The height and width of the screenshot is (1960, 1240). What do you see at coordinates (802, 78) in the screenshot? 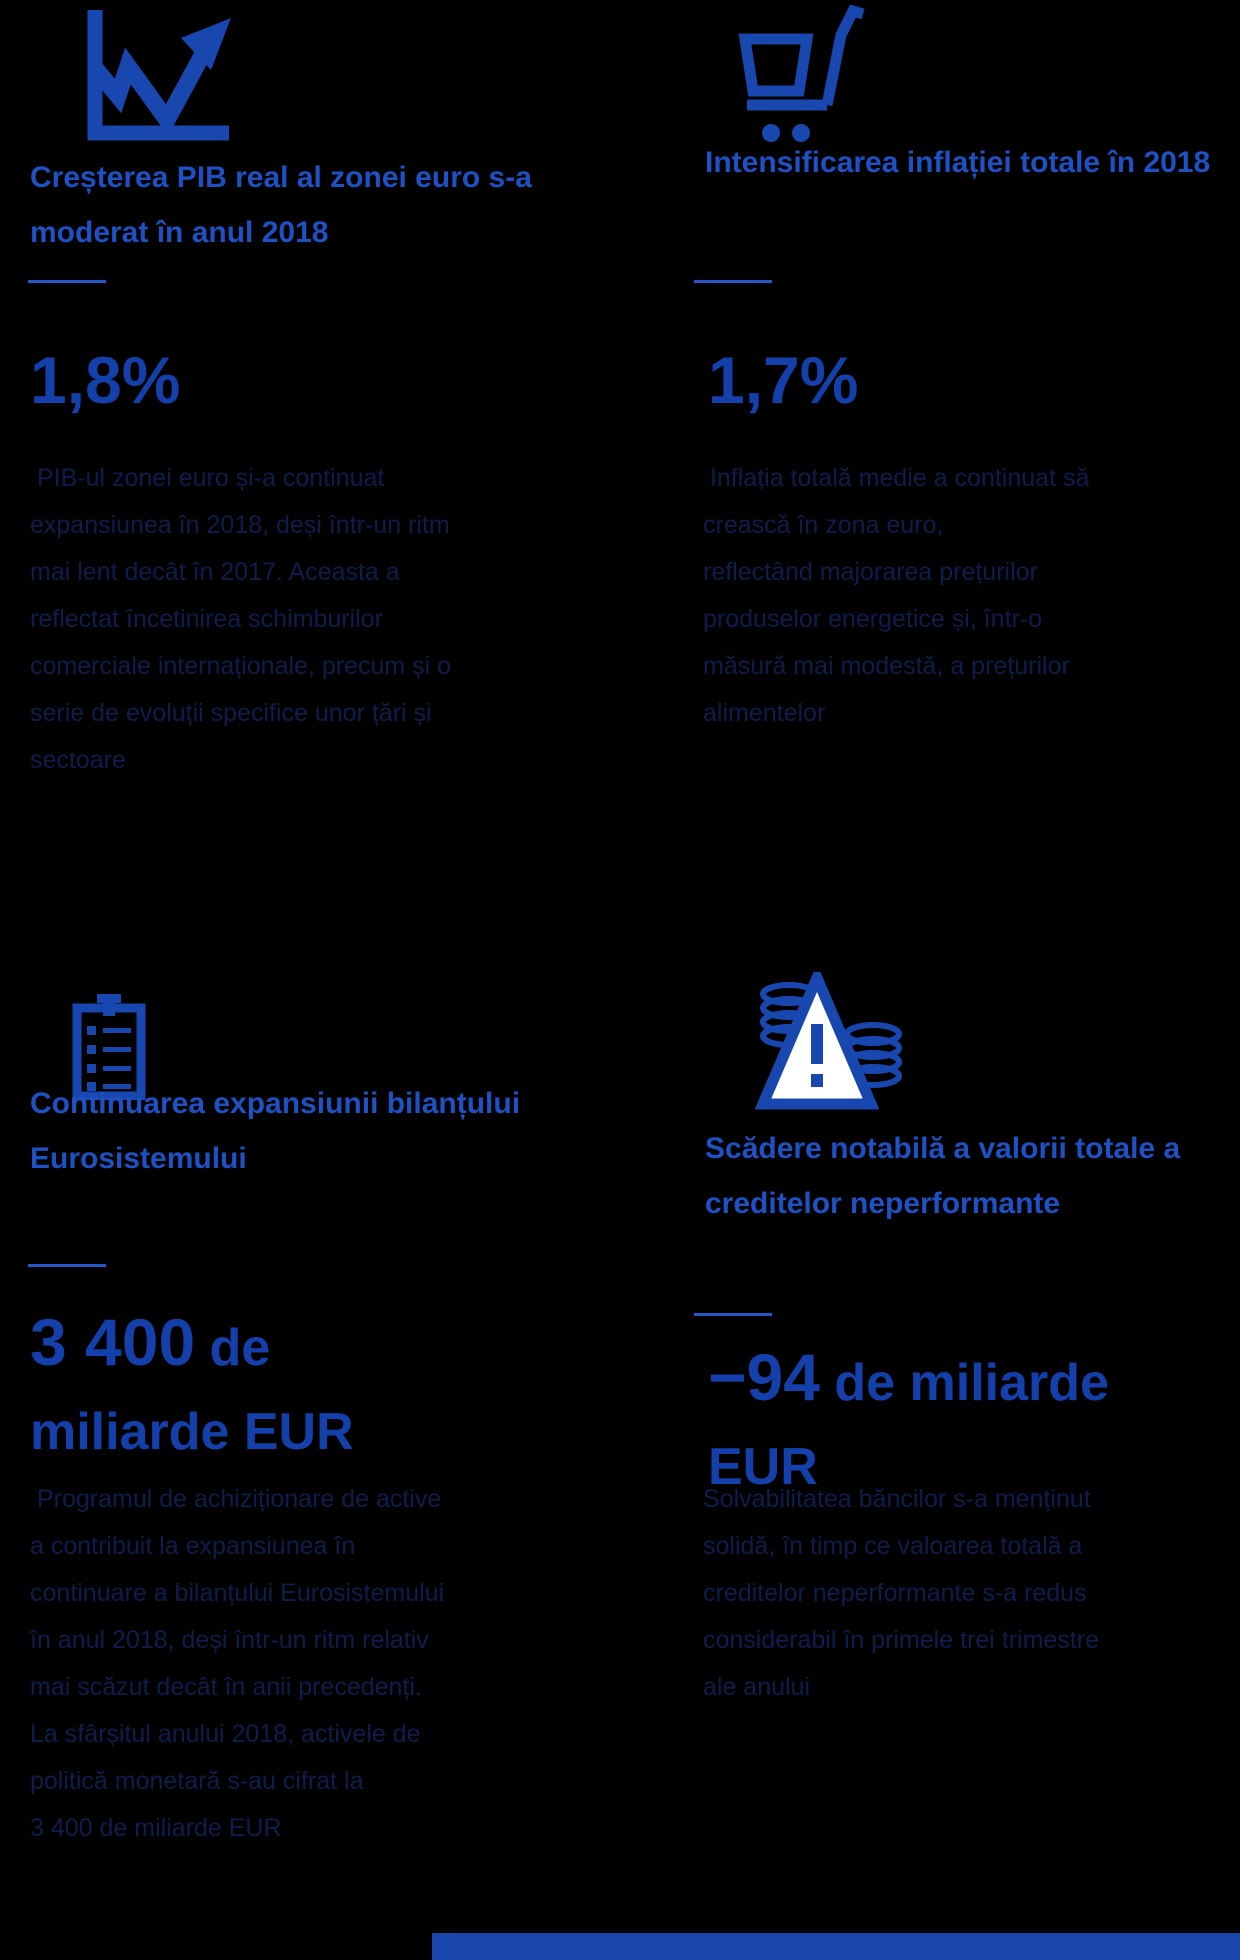
I see `shopping-cart-icon` at bounding box center [802, 78].